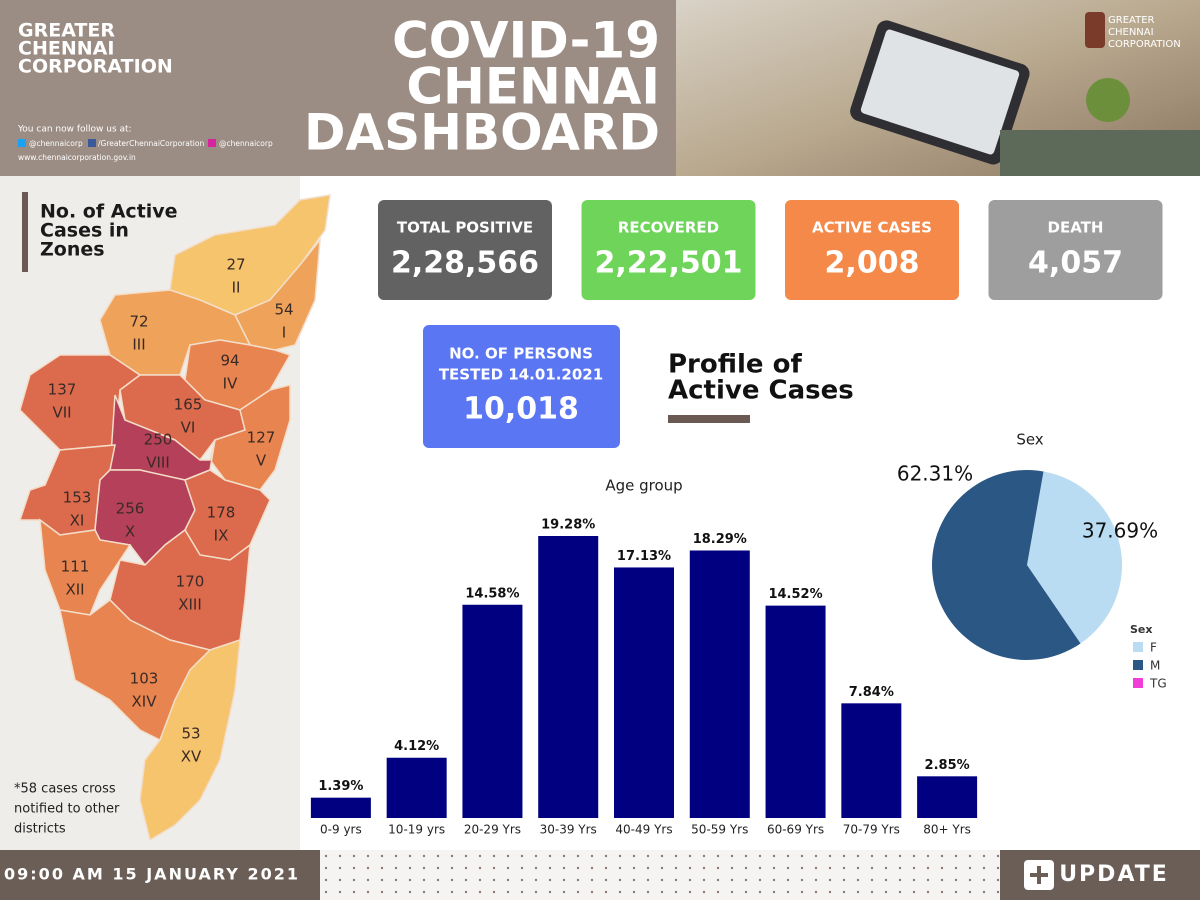 The image size is (1200, 904). What do you see at coordinates (261, 438) in the screenshot?
I see `zone-value: 127` at bounding box center [261, 438].